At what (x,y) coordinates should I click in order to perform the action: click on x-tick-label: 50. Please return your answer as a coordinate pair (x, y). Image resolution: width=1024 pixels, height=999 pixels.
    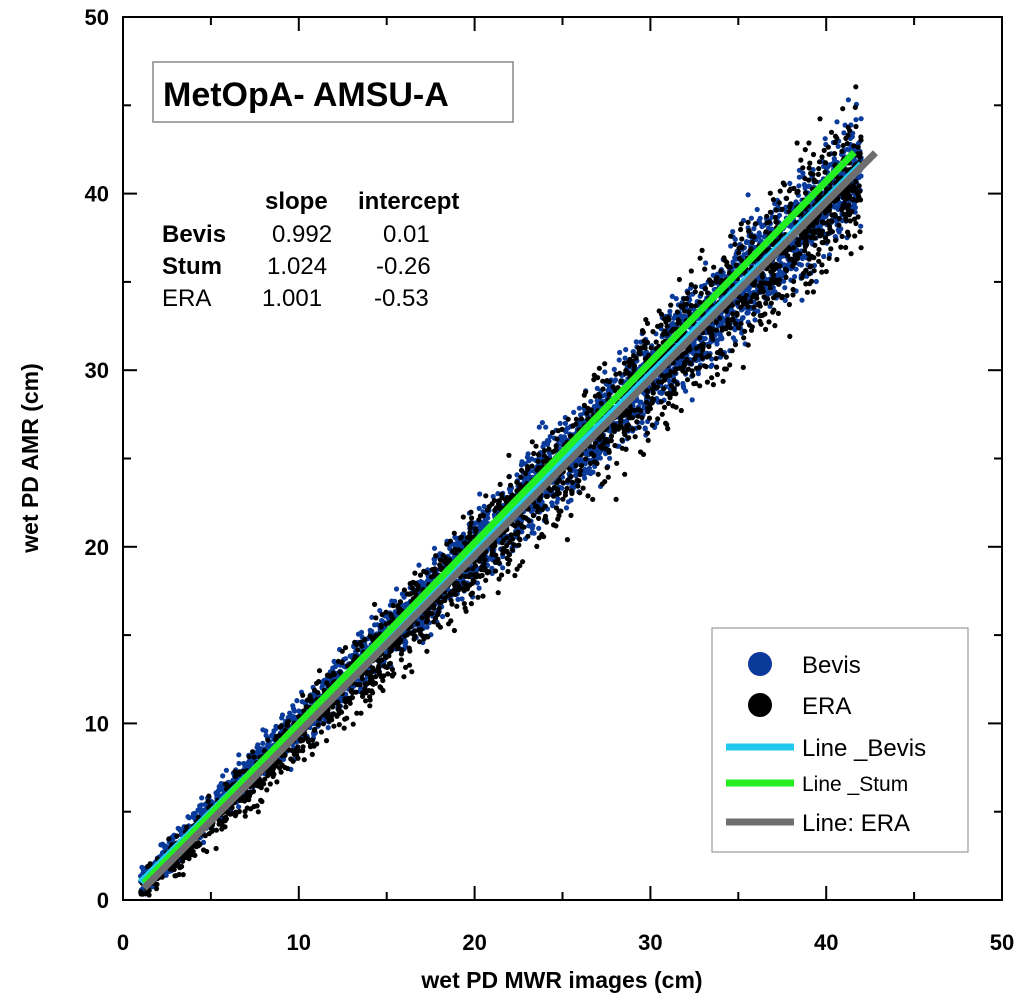
    Looking at the image, I should click on (1002, 942).